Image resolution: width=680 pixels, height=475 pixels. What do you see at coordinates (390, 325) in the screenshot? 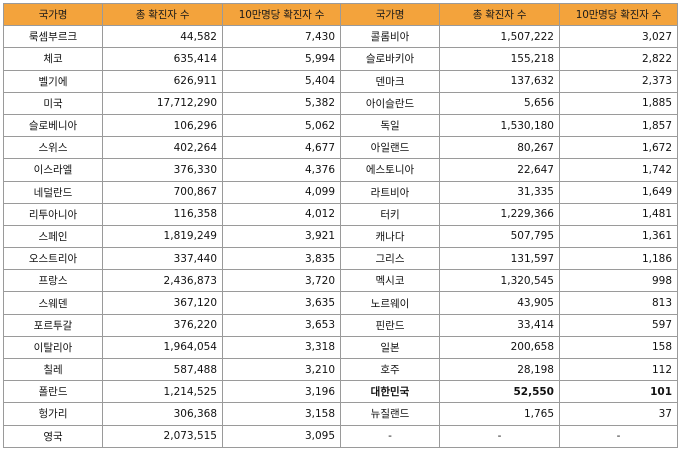
I see `country-cell: 핀란드` at bounding box center [390, 325].